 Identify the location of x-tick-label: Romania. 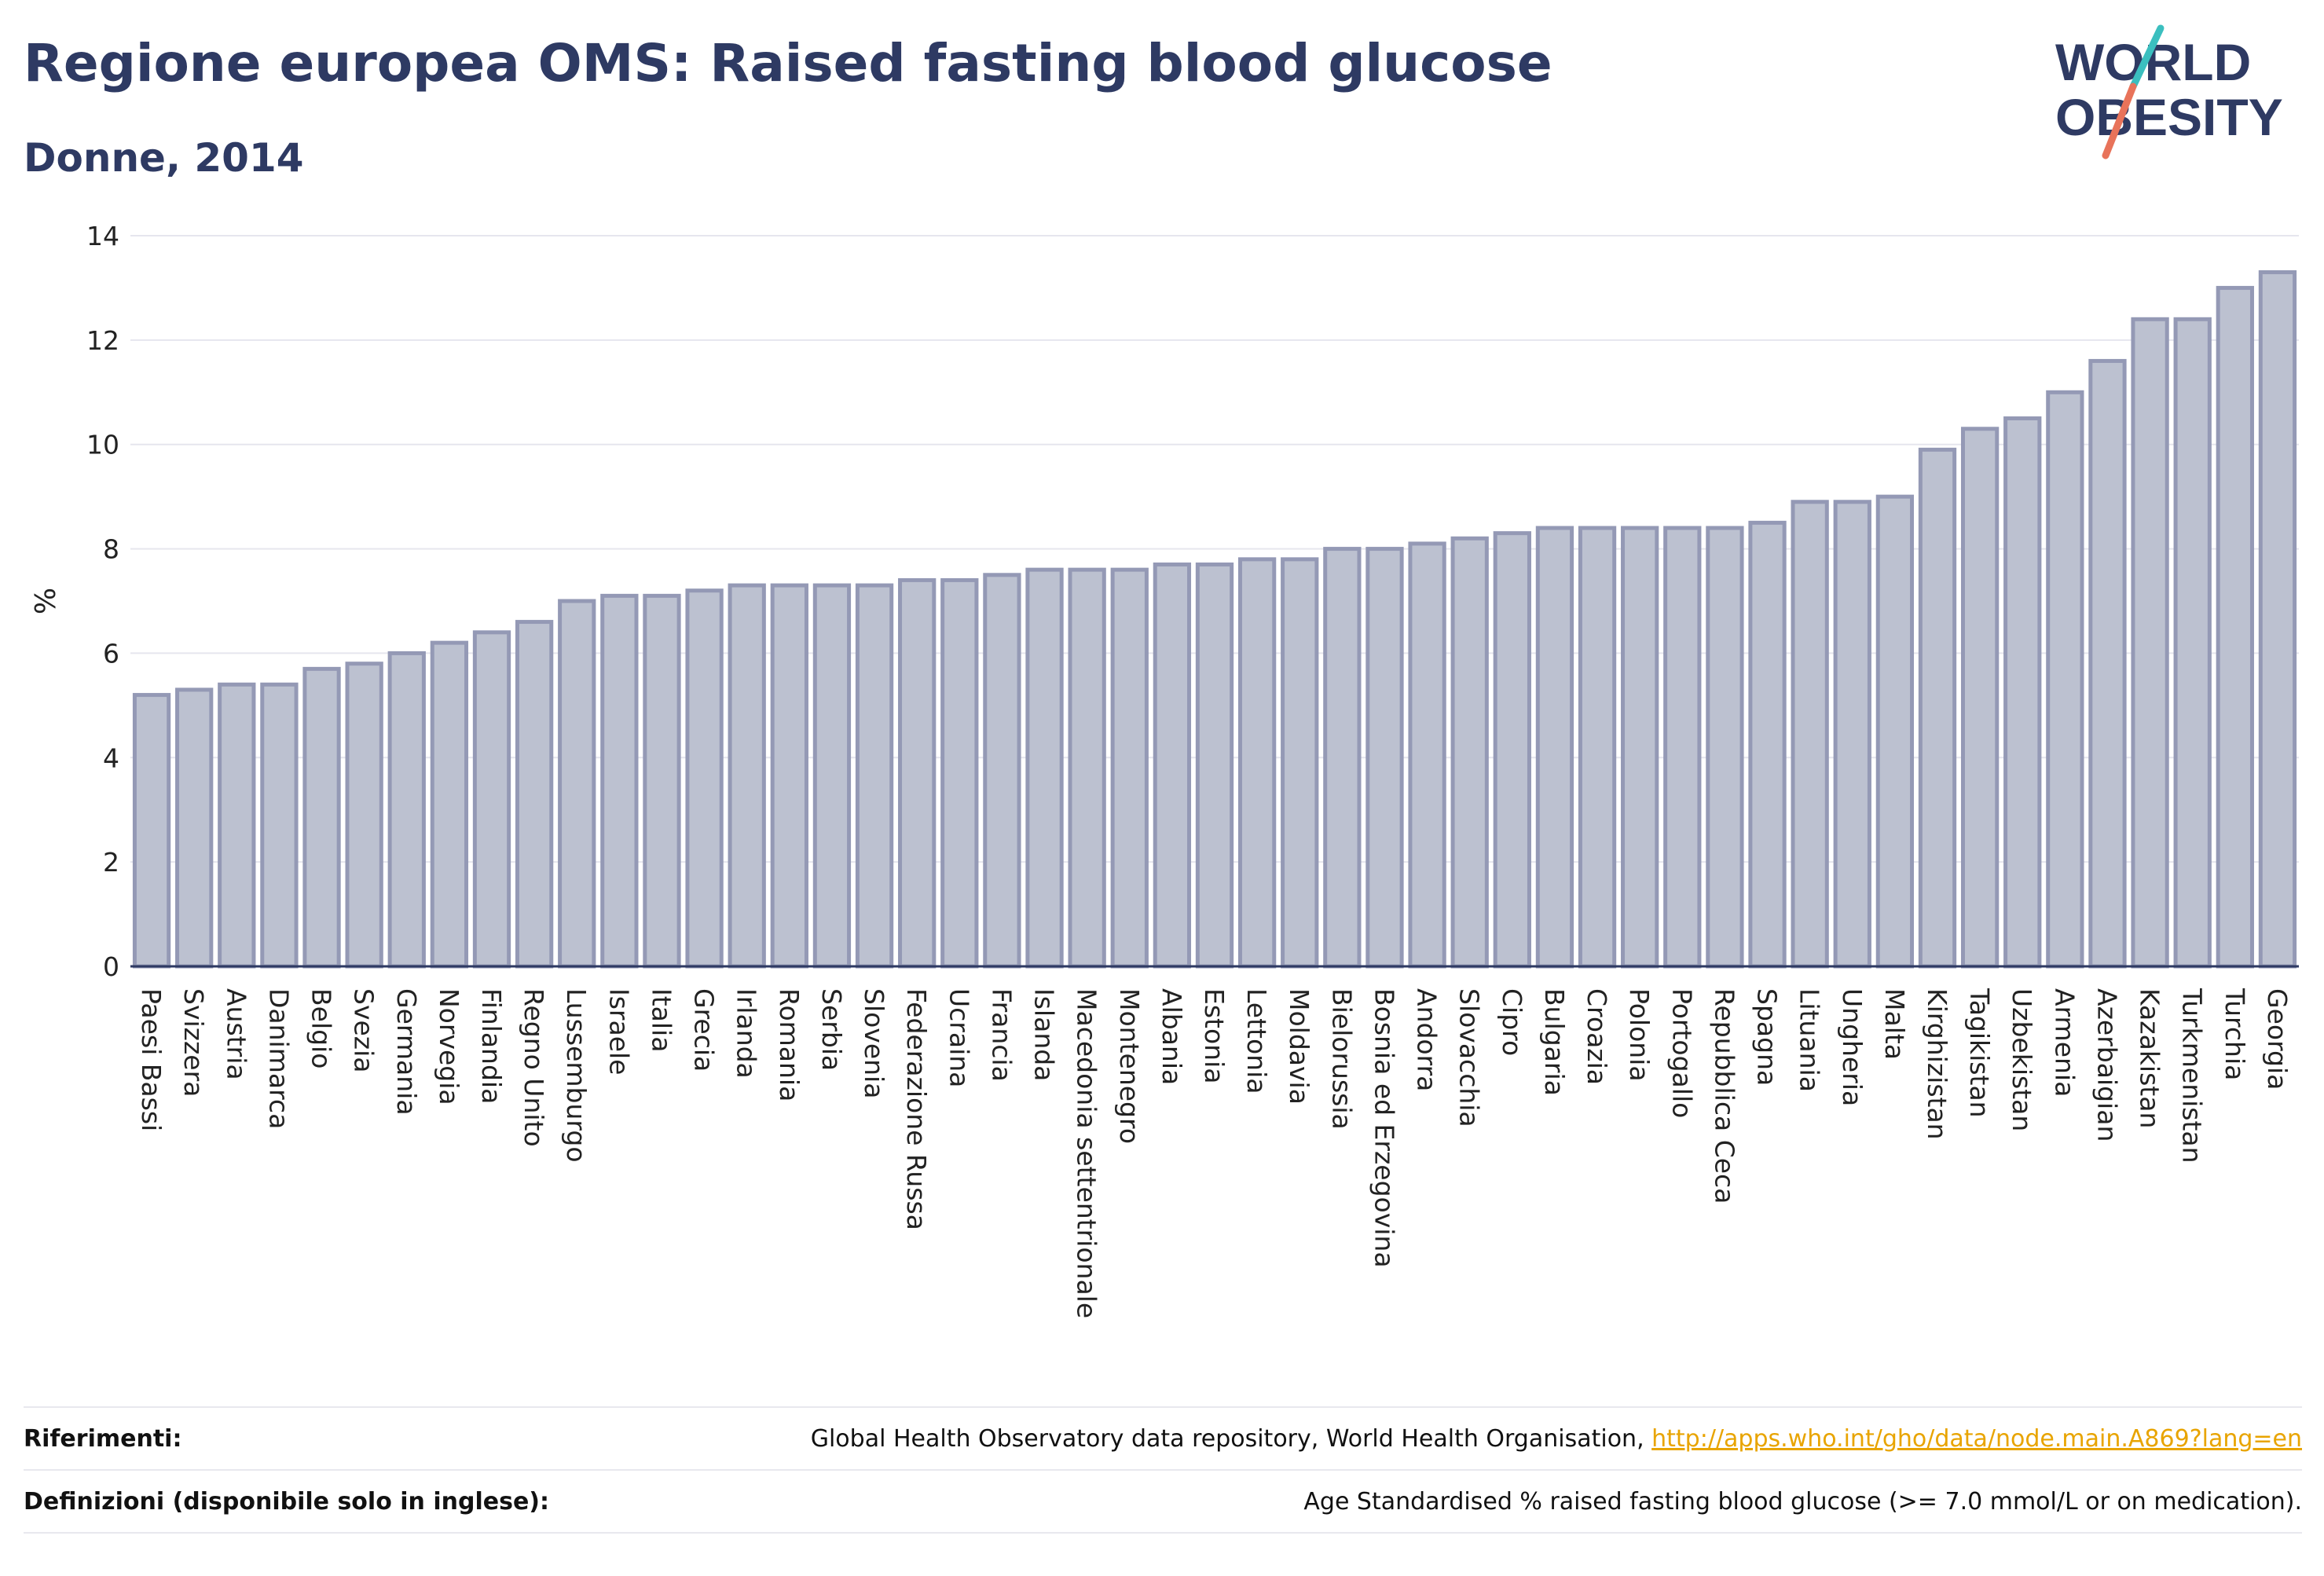
(789, 1044).